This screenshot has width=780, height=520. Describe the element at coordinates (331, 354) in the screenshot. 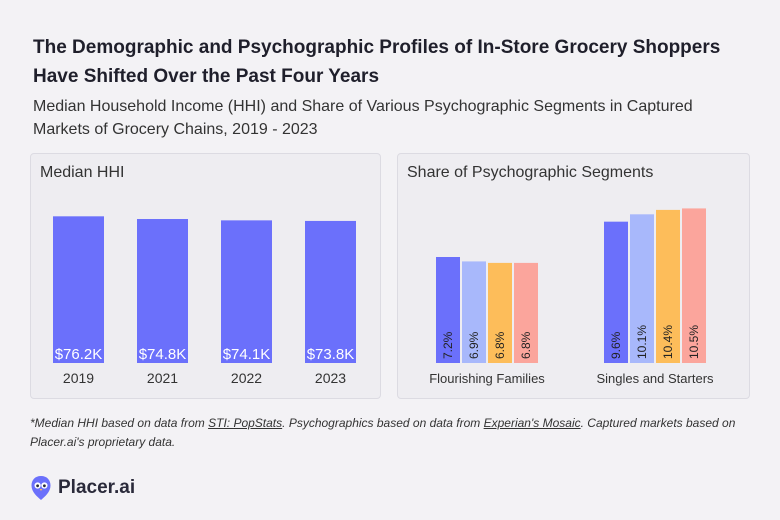

I see `hhi-value-label: $73.8K` at that location.